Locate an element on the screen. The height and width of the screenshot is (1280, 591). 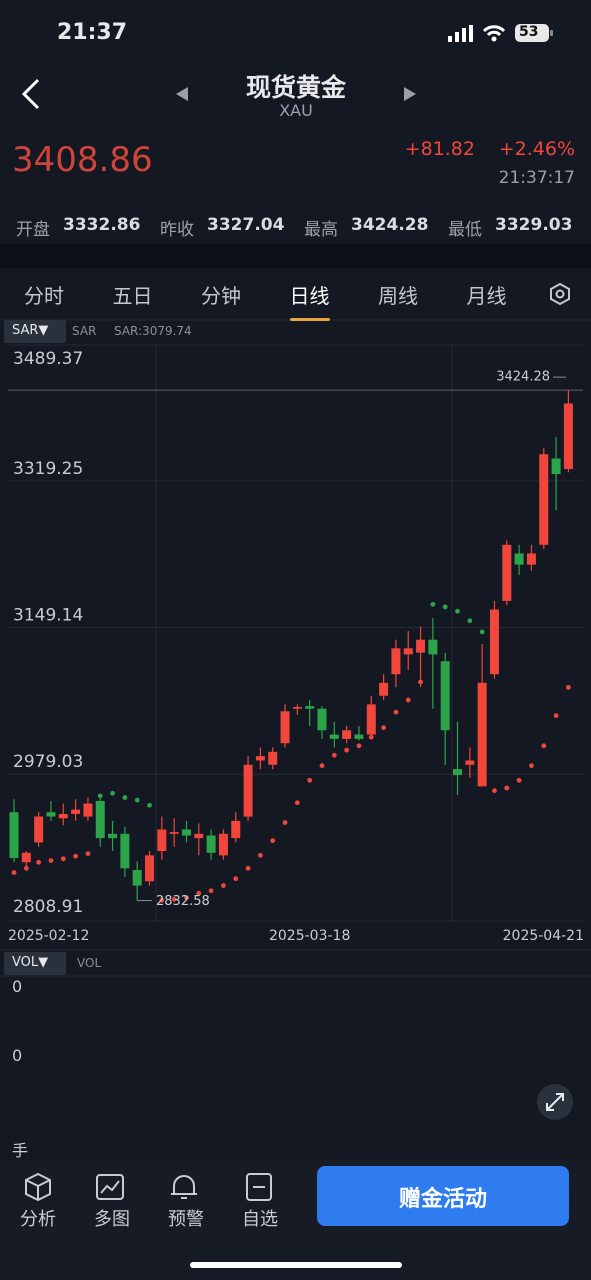
back-button is located at coordinates (30, 94).